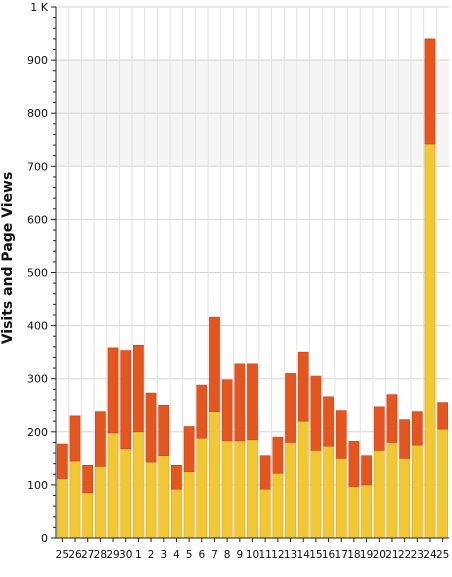 This screenshot has width=452, height=577. What do you see at coordinates (227, 555) in the screenshot?
I see `x-tick-label: 8` at bounding box center [227, 555].